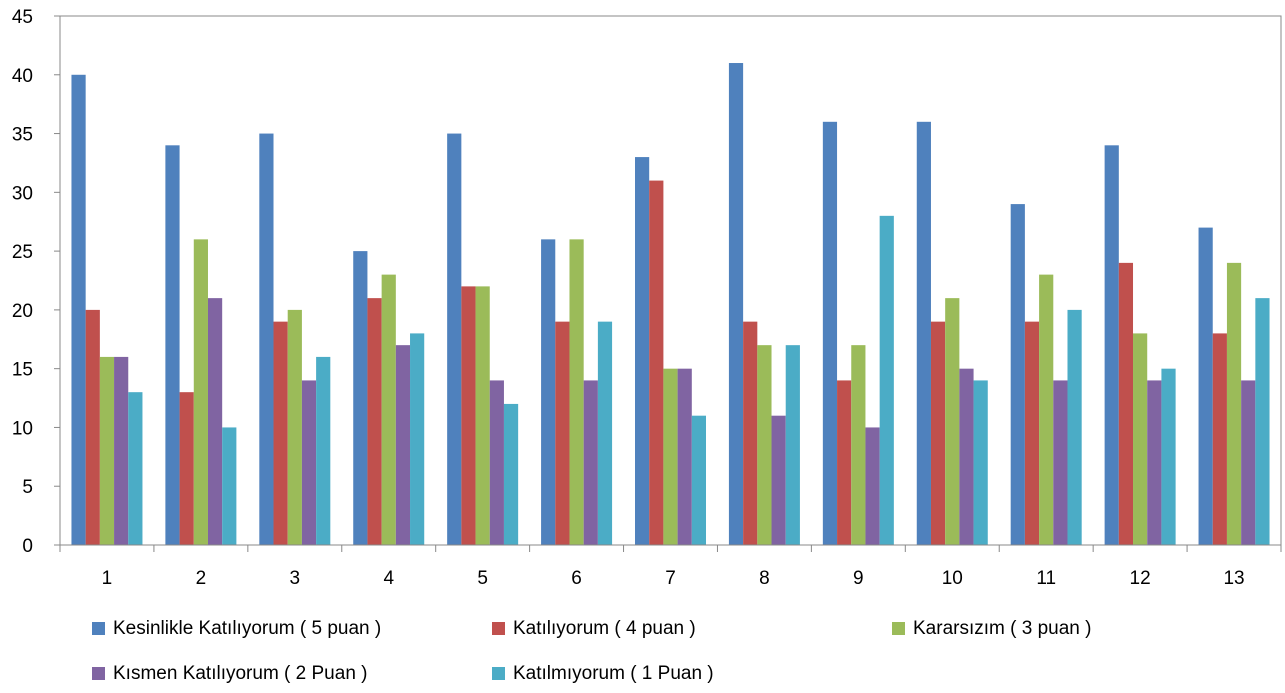 The height and width of the screenshot is (693, 1285). What do you see at coordinates (613, 673) in the screenshot?
I see `legend-label: Katılmıyorum ( 1 Puan )` at bounding box center [613, 673].